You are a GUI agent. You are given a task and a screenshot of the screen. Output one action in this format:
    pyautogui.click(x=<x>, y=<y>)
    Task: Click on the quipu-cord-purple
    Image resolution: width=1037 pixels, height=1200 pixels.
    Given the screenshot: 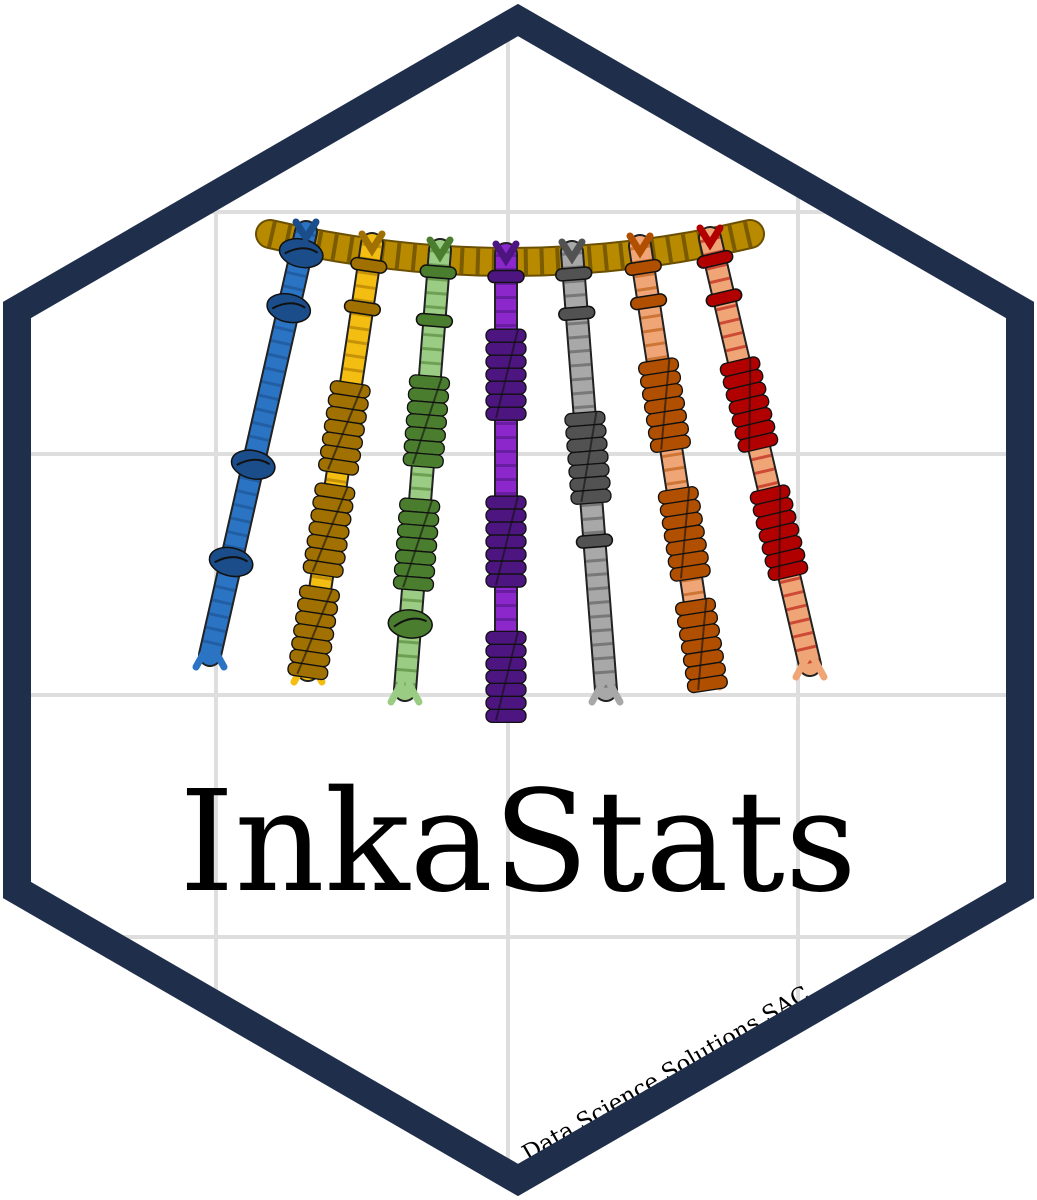 What is the action you would take?
    pyautogui.click(x=506, y=481)
    